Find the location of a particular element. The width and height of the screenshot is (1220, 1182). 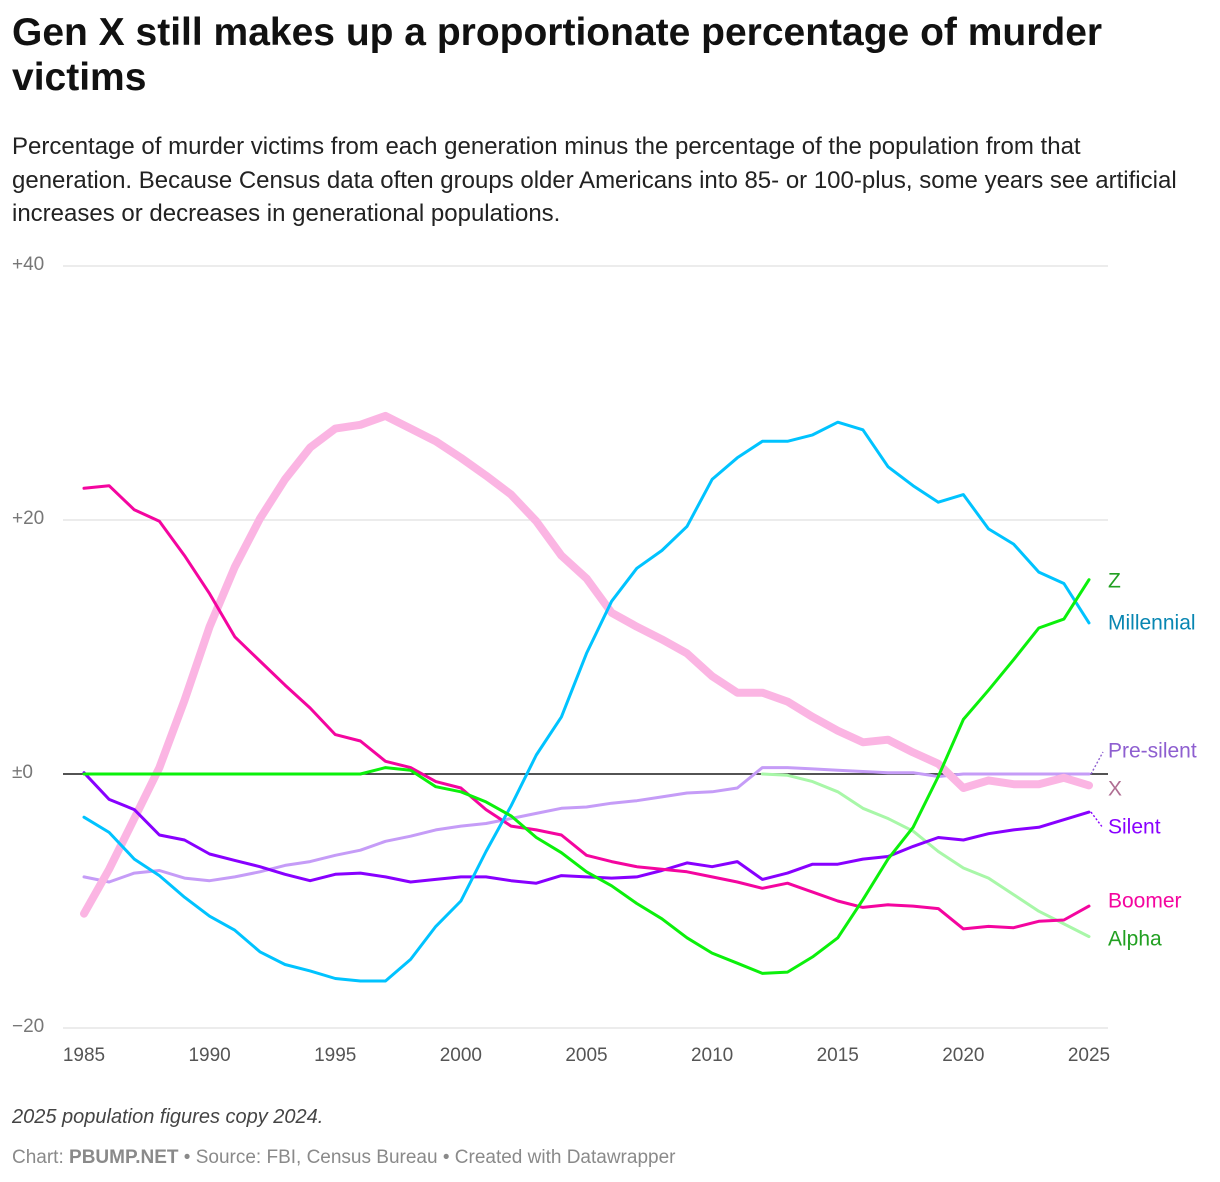

x-tick-label: 2020 is located at coordinates (963, 1055).